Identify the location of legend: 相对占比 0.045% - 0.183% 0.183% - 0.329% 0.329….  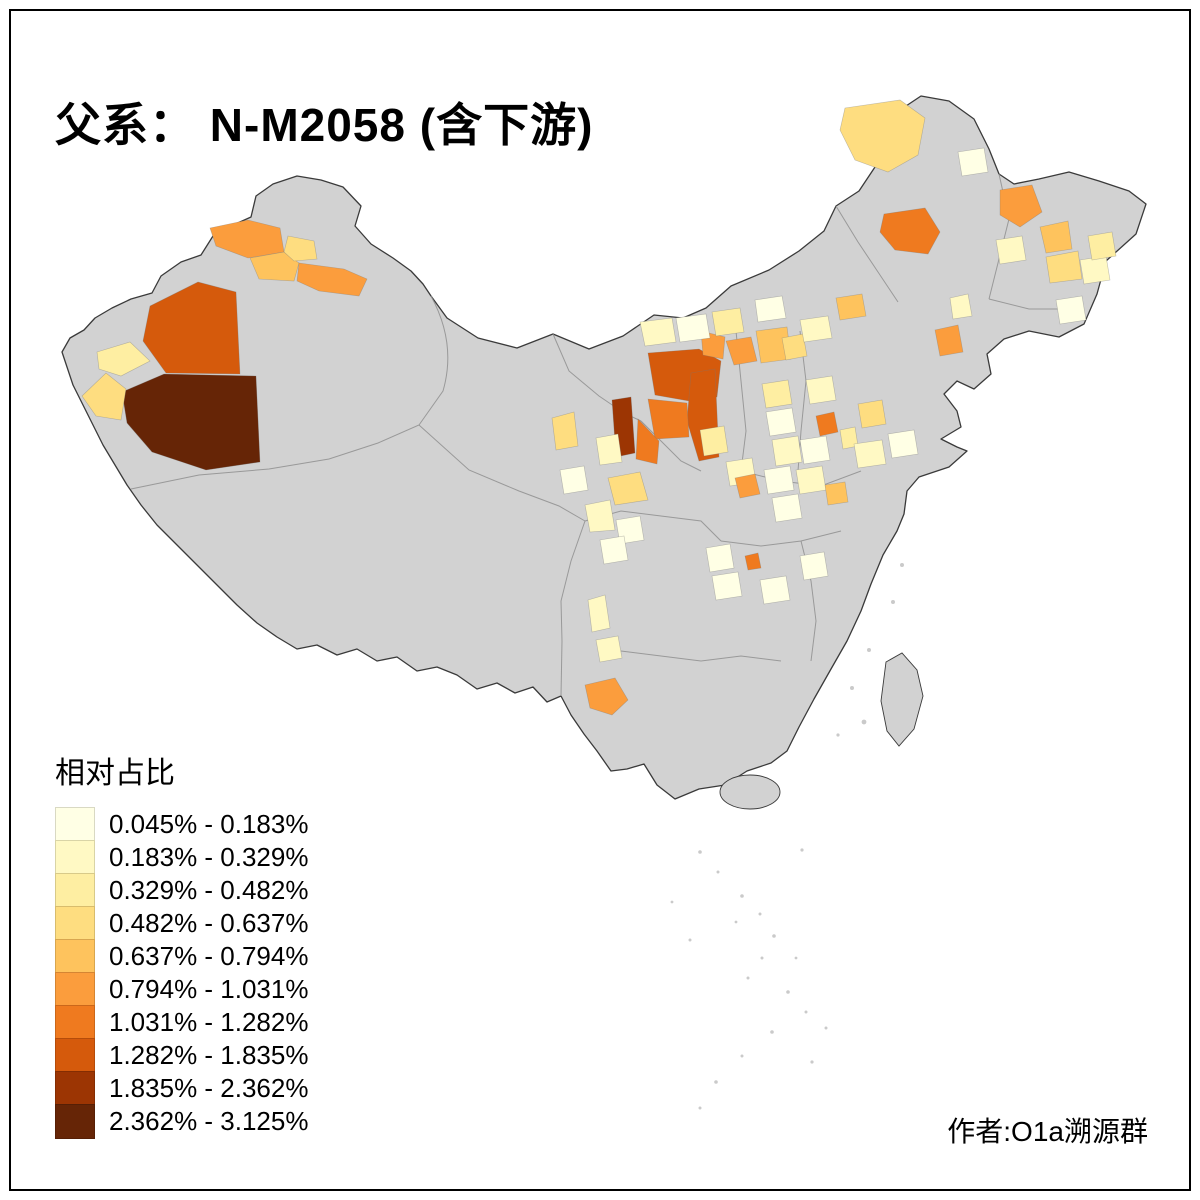
(182, 943).